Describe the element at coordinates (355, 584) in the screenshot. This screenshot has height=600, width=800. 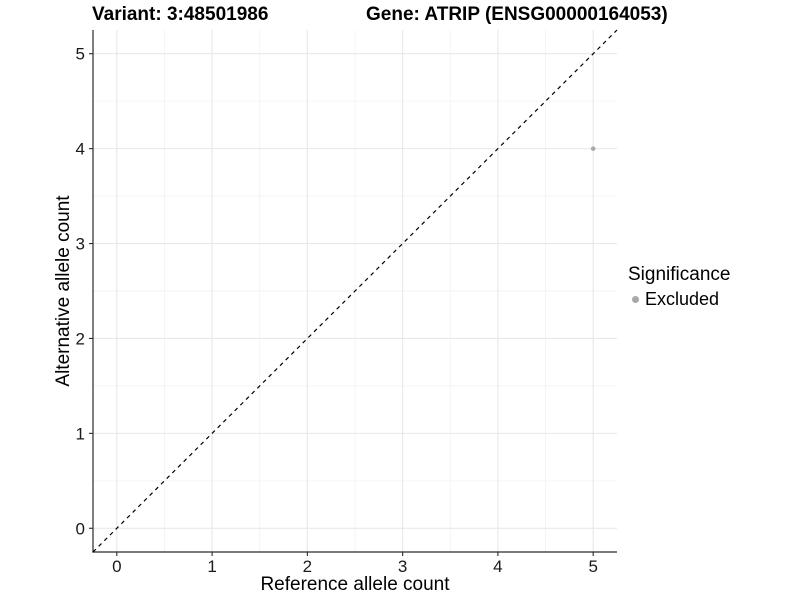
I see `x-axis-title: Reference allele count` at that location.